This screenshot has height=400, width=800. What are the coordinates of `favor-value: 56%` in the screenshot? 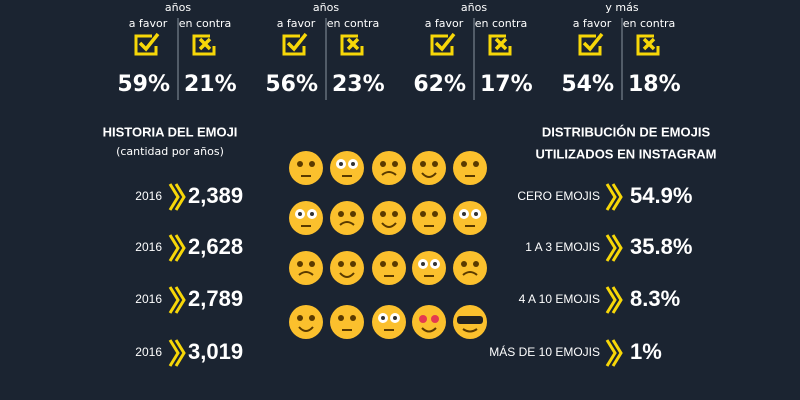 It's located at (291, 84).